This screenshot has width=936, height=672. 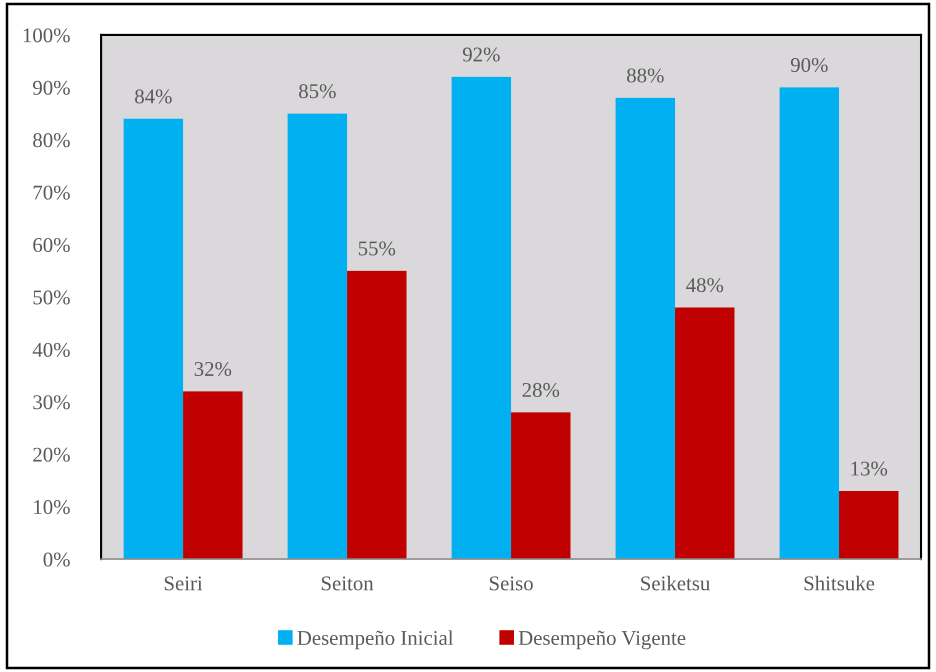 I want to click on x-tick-label: Seiketsu, so click(x=675, y=583).